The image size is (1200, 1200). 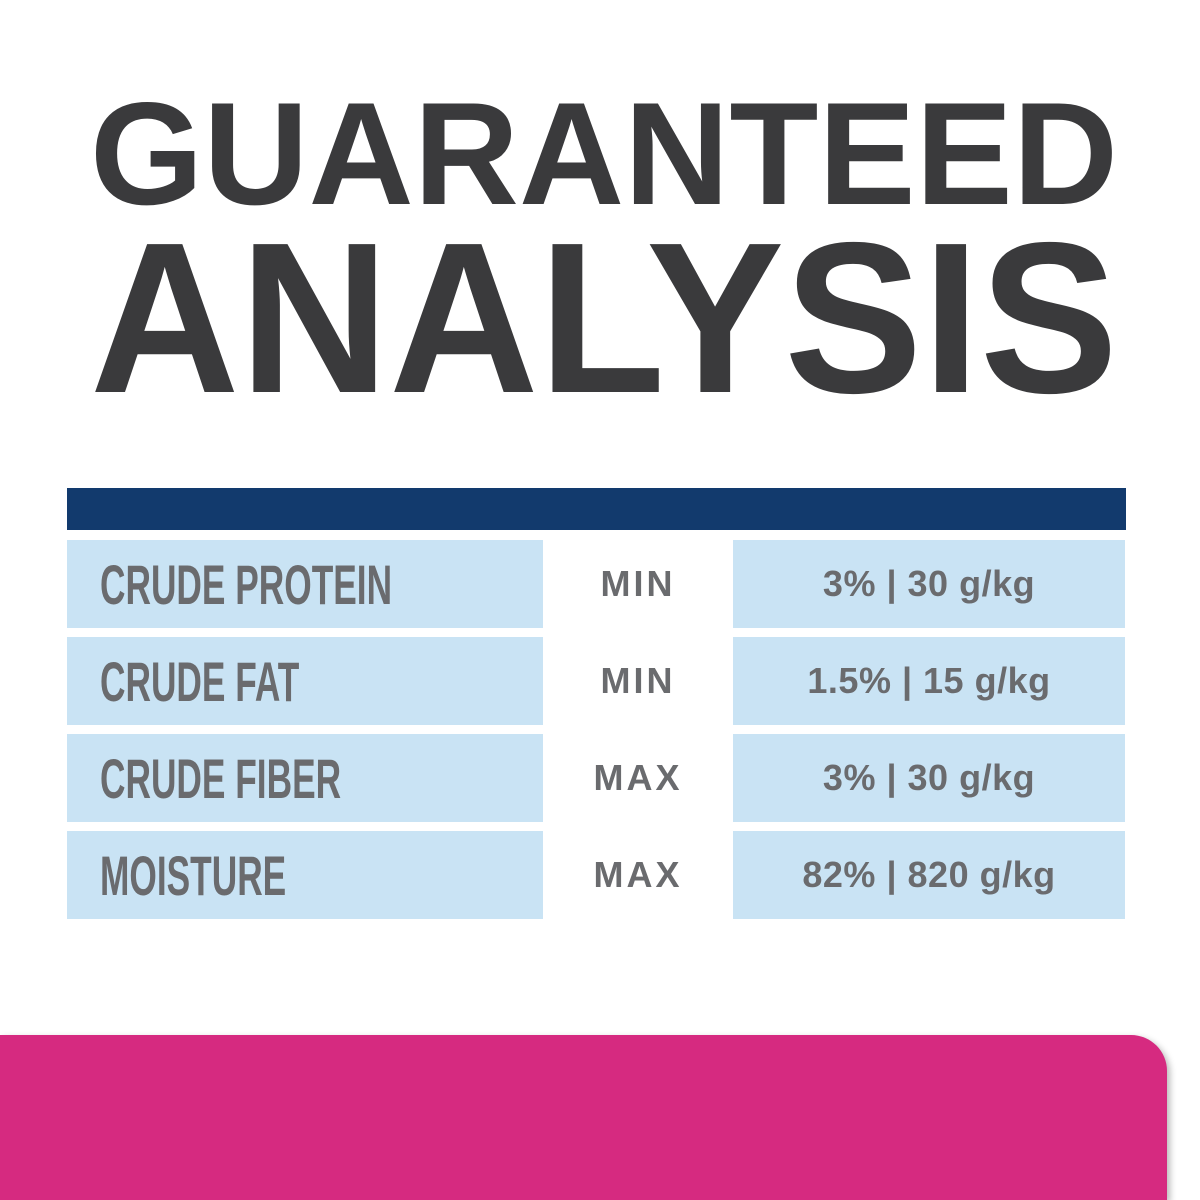 What do you see at coordinates (596, 509) in the screenshot?
I see `table-header-bar` at bounding box center [596, 509].